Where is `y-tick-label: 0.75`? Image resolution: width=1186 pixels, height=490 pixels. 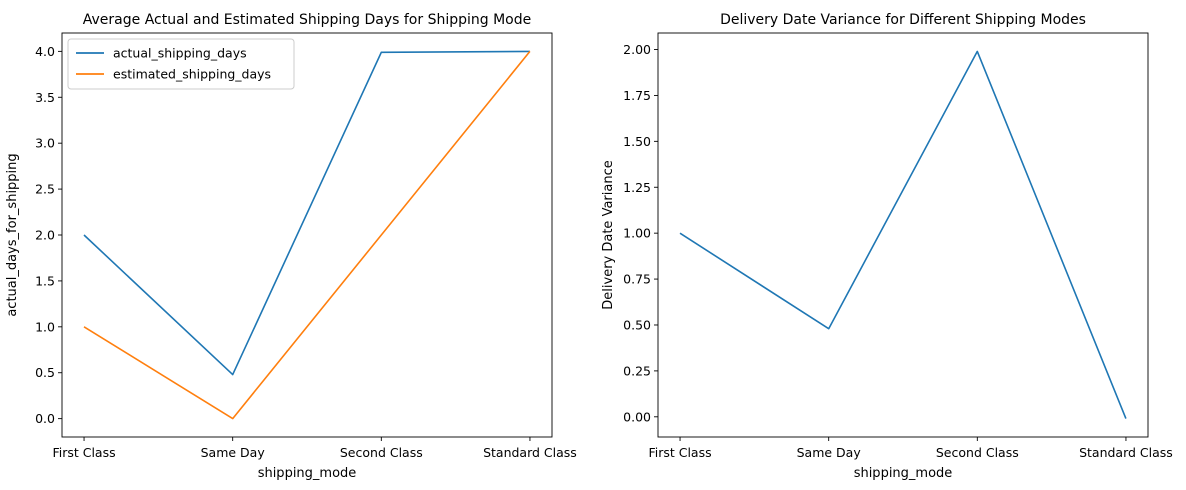
y-tick-label: 0.75 is located at coordinates (637, 279).